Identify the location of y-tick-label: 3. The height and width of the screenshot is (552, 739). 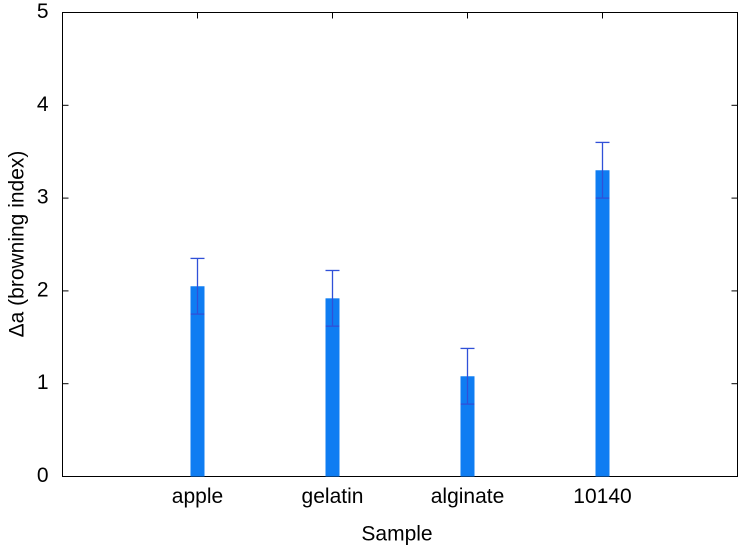
(43, 197).